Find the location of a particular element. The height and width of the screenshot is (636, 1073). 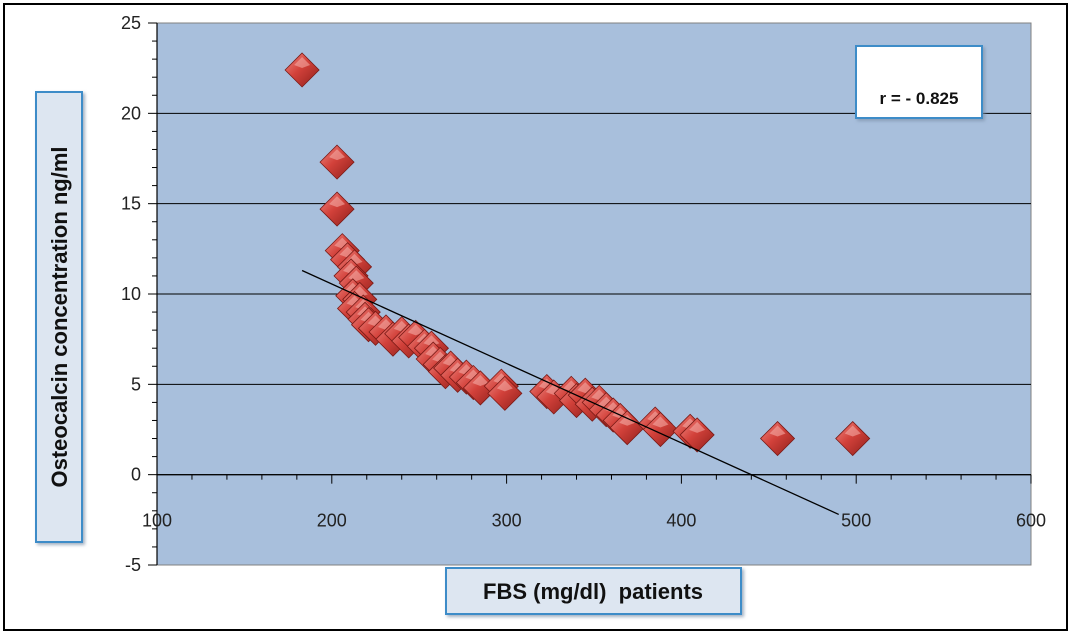

y-axis-label: Osteocalcin concentration ng/ml is located at coordinates (59, 316).